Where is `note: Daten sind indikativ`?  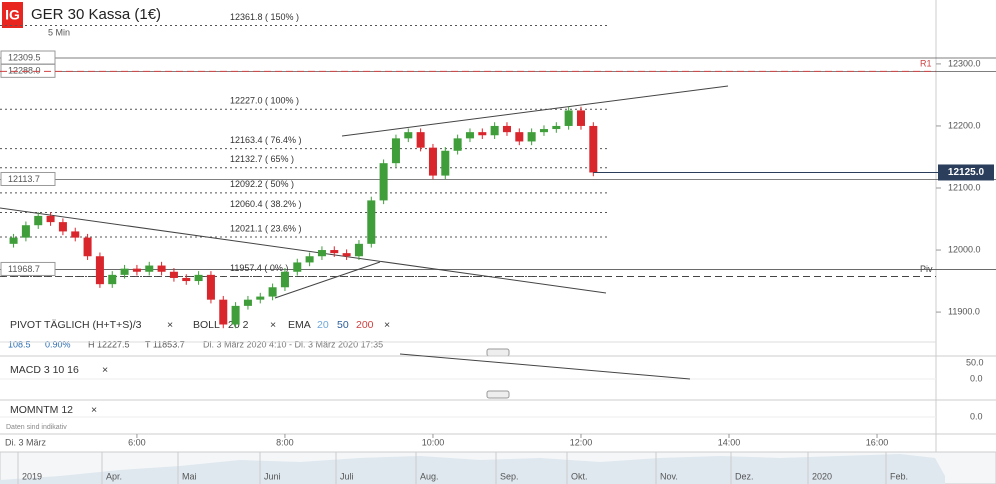
note: Daten sind indikativ is located at coordinates (36, 427).